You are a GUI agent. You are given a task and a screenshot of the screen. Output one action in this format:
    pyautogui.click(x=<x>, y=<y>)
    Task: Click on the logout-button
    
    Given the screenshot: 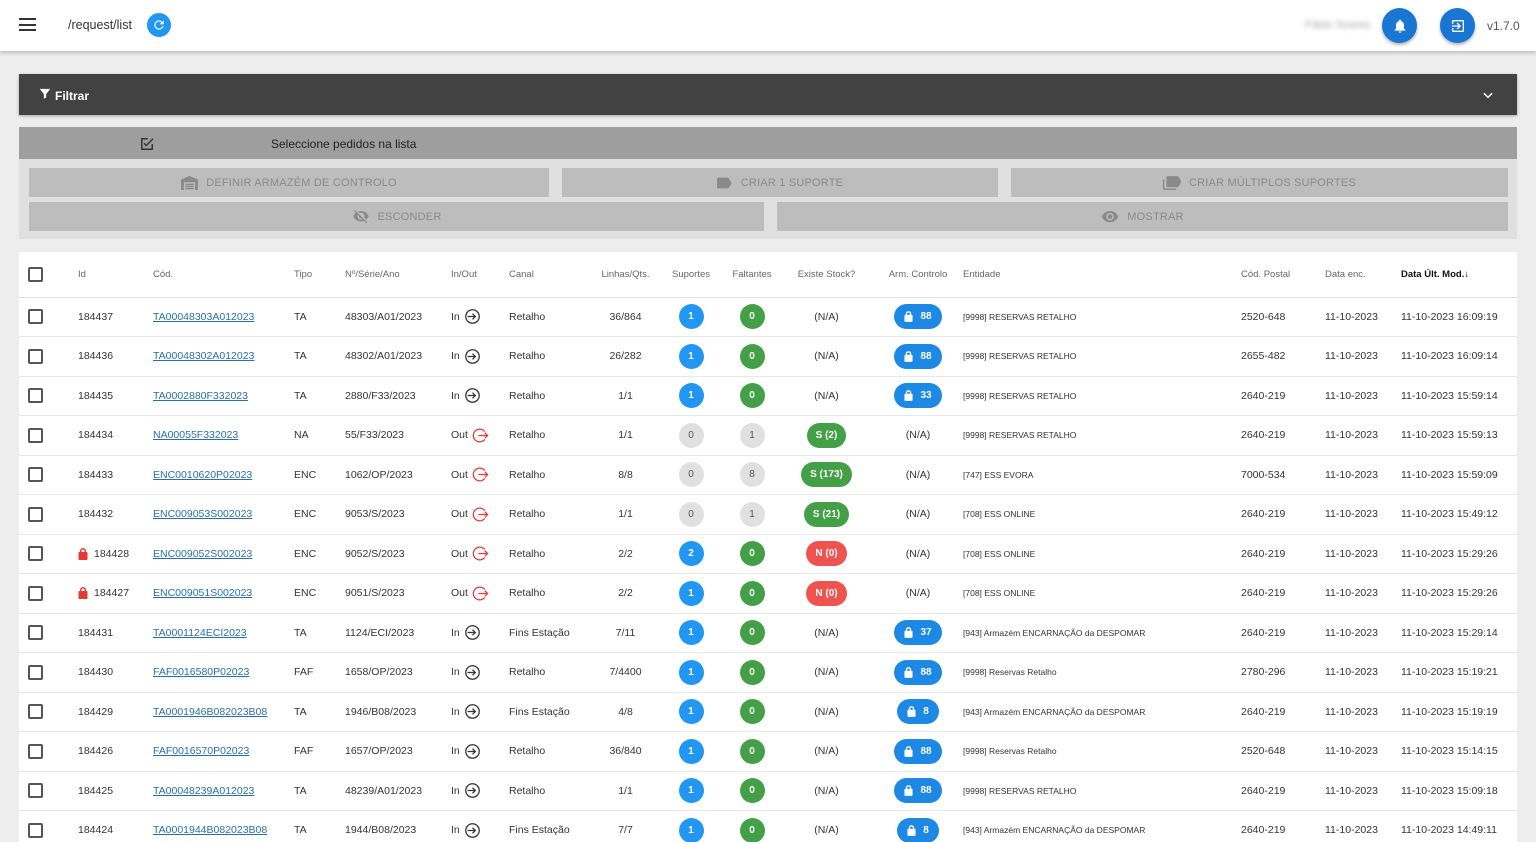 What is the action you would take?
    pyautogui.click(x=1457, y=25)
    